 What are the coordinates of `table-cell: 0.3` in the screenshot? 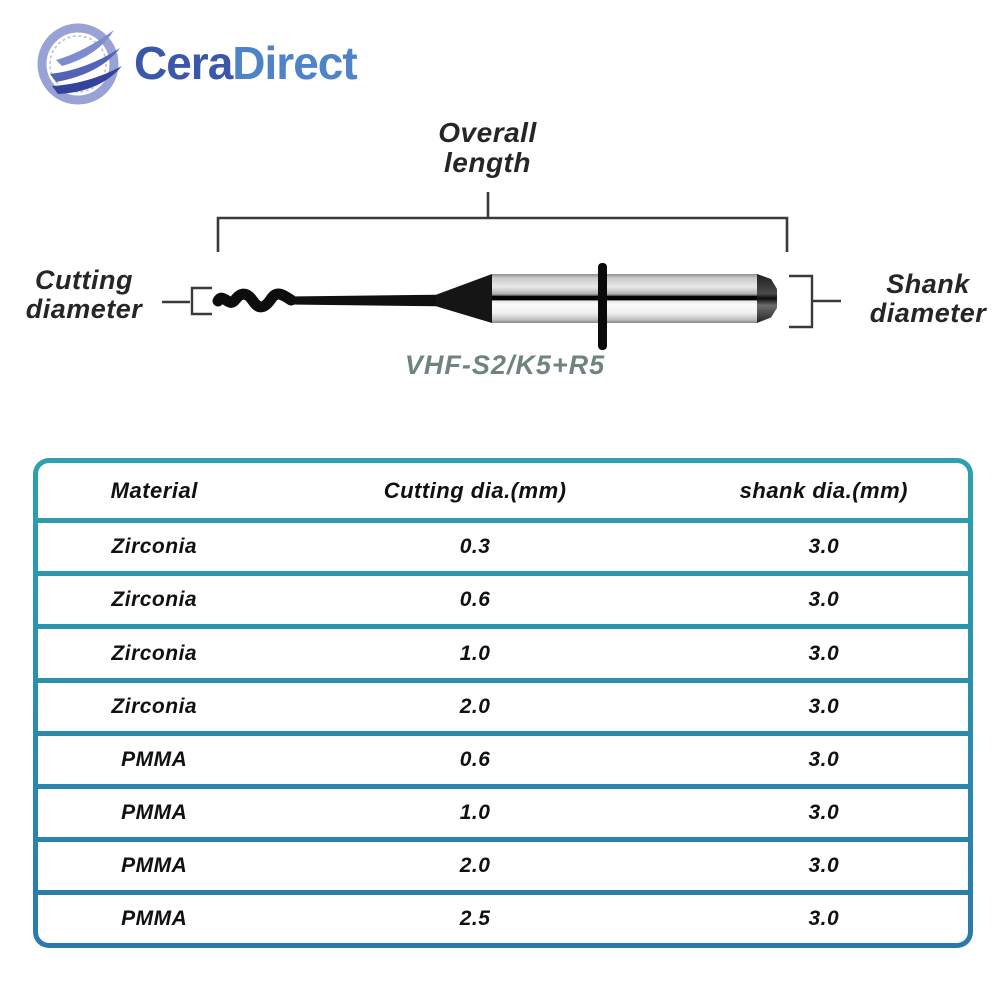 It's located at (475, 547).